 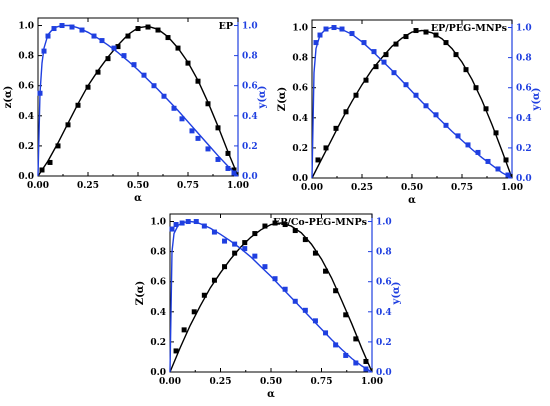 What do you see at coordinates (8, 97) in the screenshot?
I see `y-left-axis-label: z(α)` at bounding box center [8, 97].